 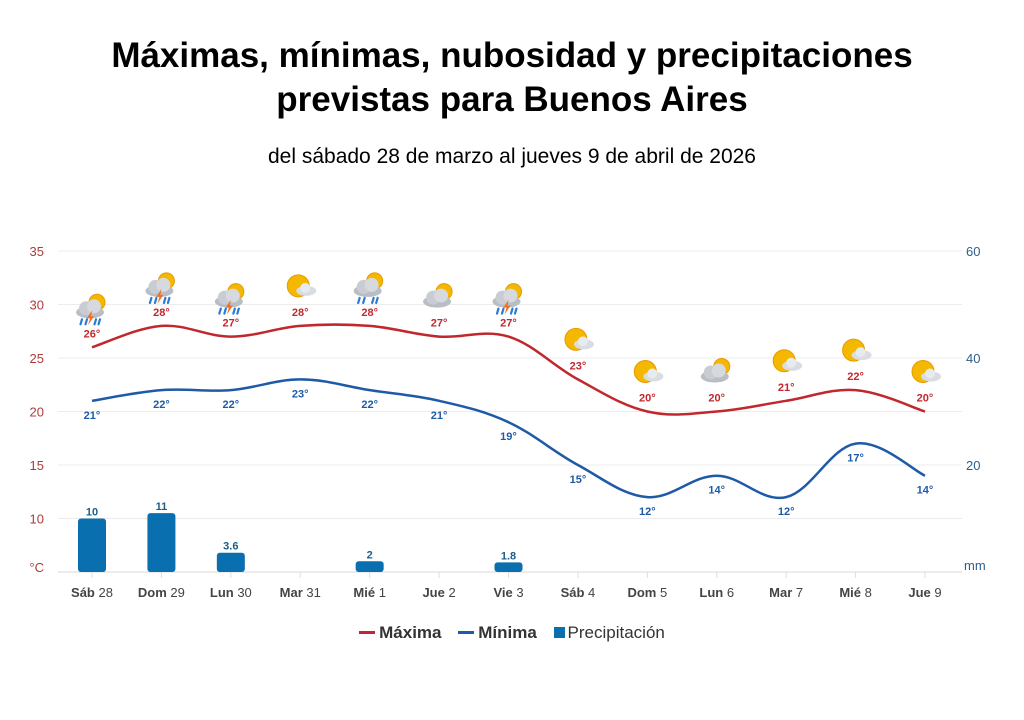 What do you see at coordinates (855, 459) in the screenshot?
I see `min-temp-label: 17°` at bounding box center [855, 459].